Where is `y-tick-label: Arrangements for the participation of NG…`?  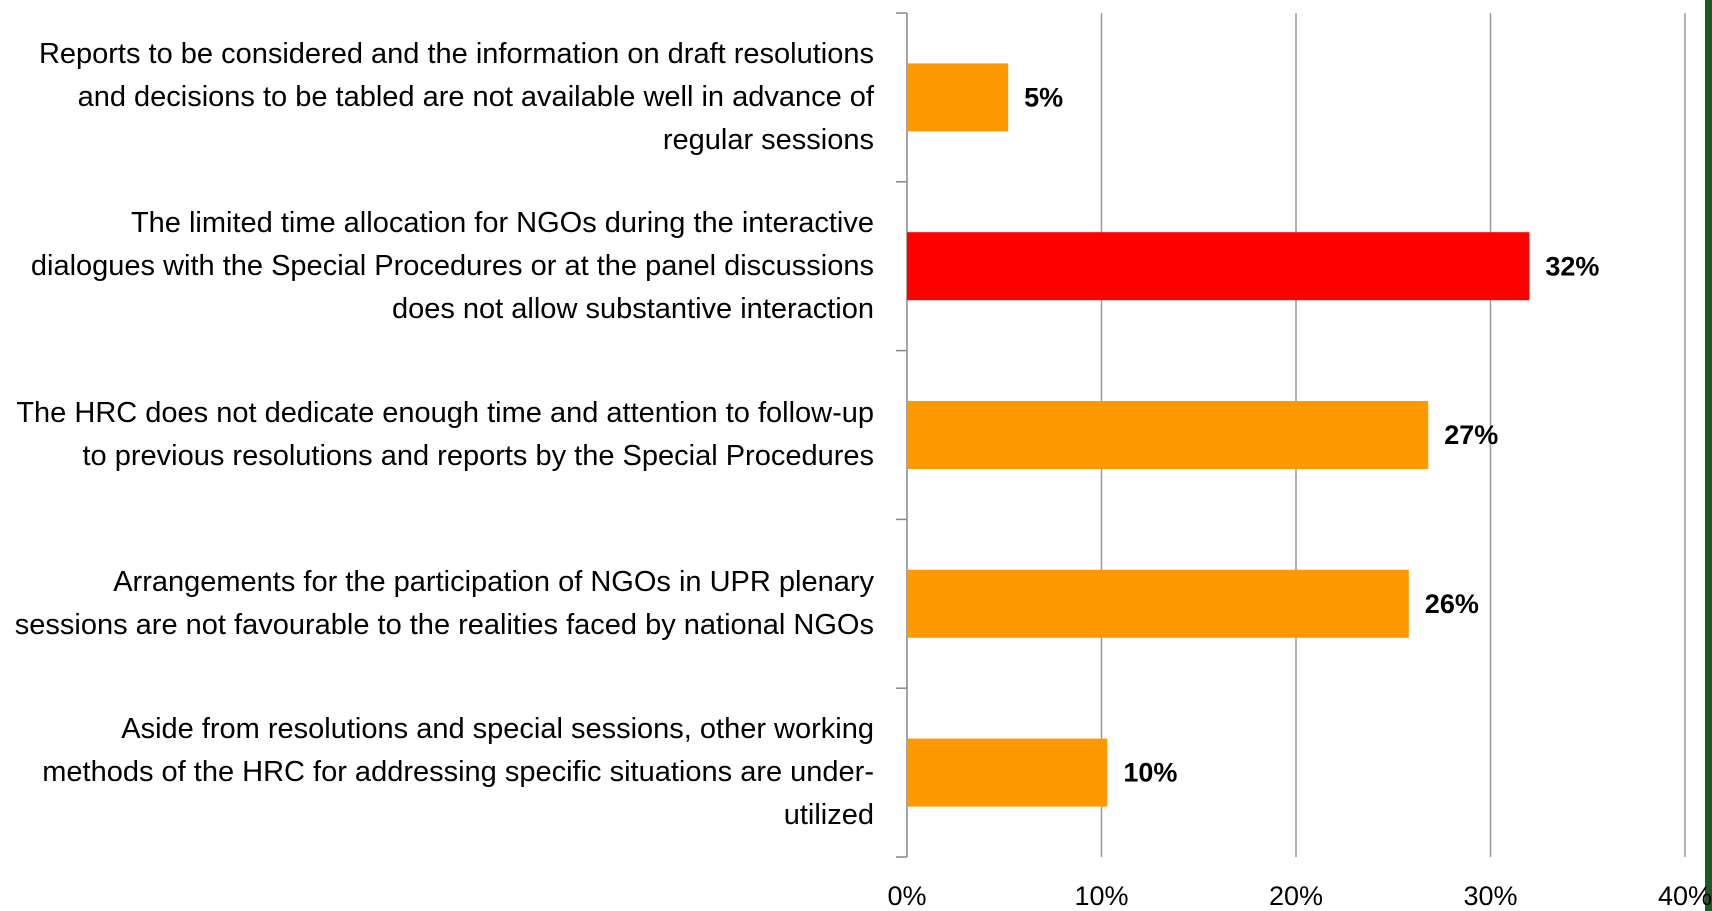
y-tick-label: Arrangements for the participation of NG… is located at coordinates (444, 603).